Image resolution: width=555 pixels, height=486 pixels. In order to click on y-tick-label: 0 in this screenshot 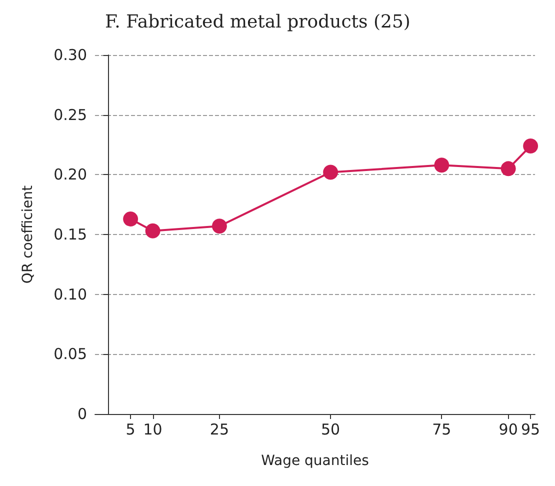, I will do `click(82, 414)`.